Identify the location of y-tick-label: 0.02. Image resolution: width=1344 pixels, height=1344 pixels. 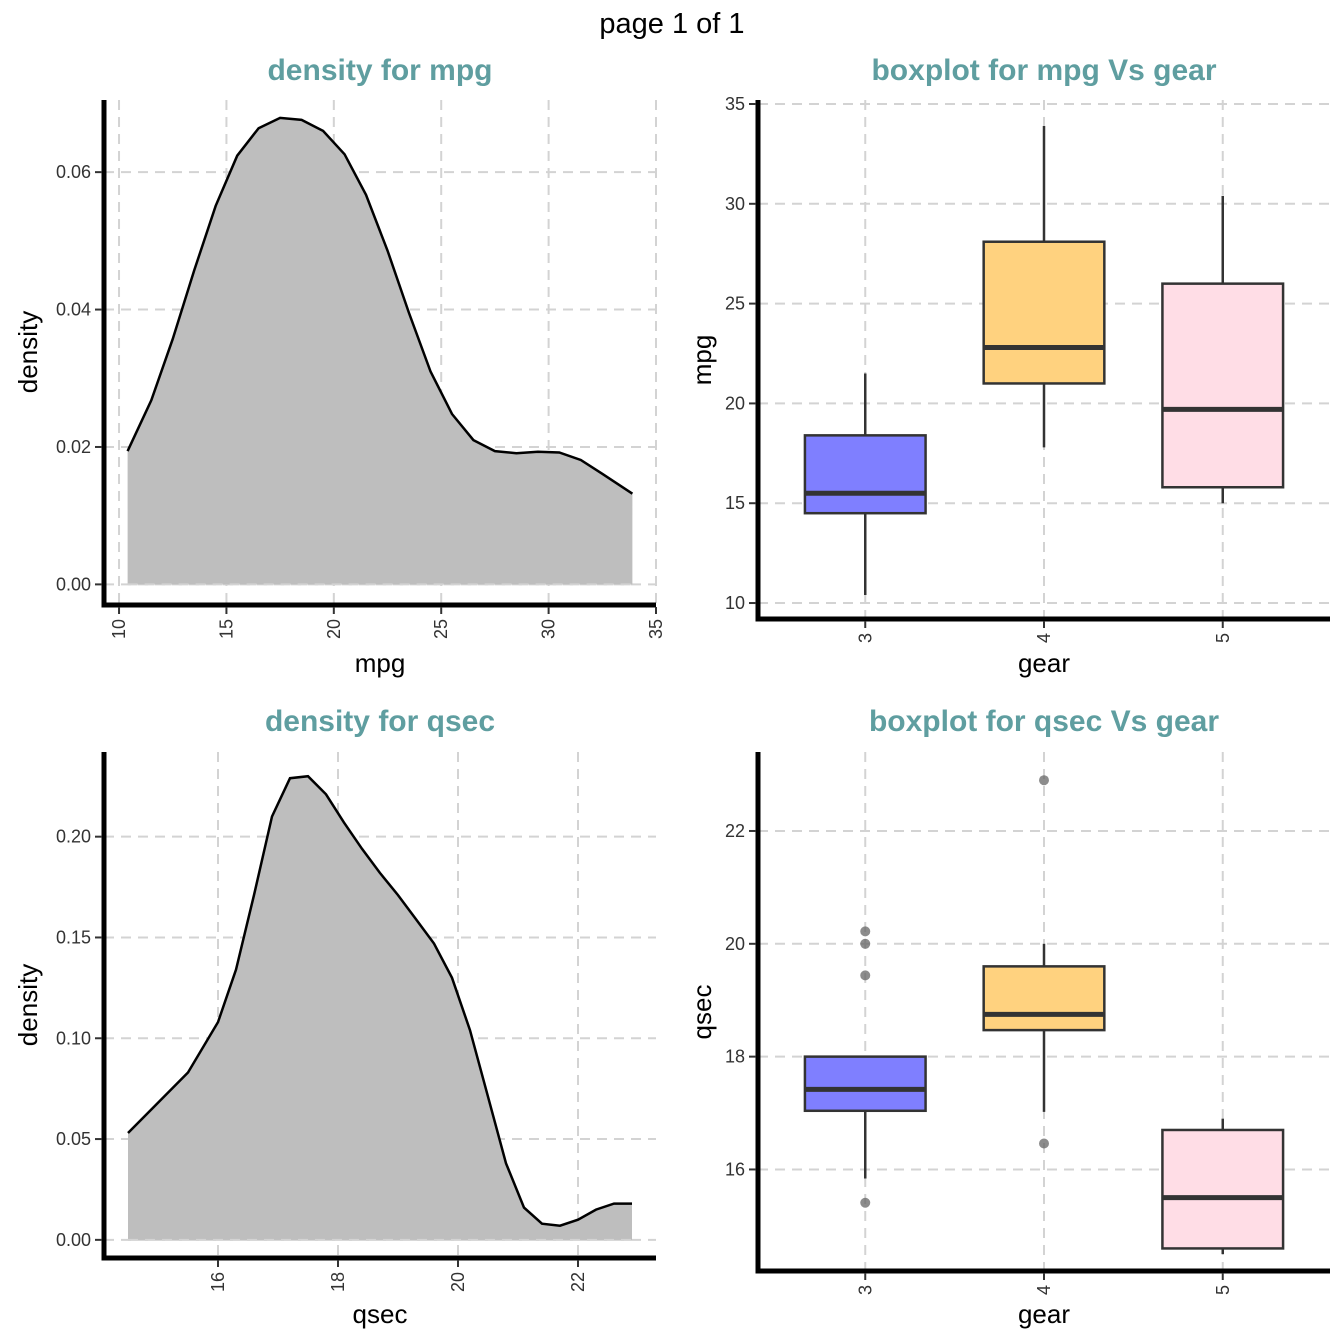
(73, 447).